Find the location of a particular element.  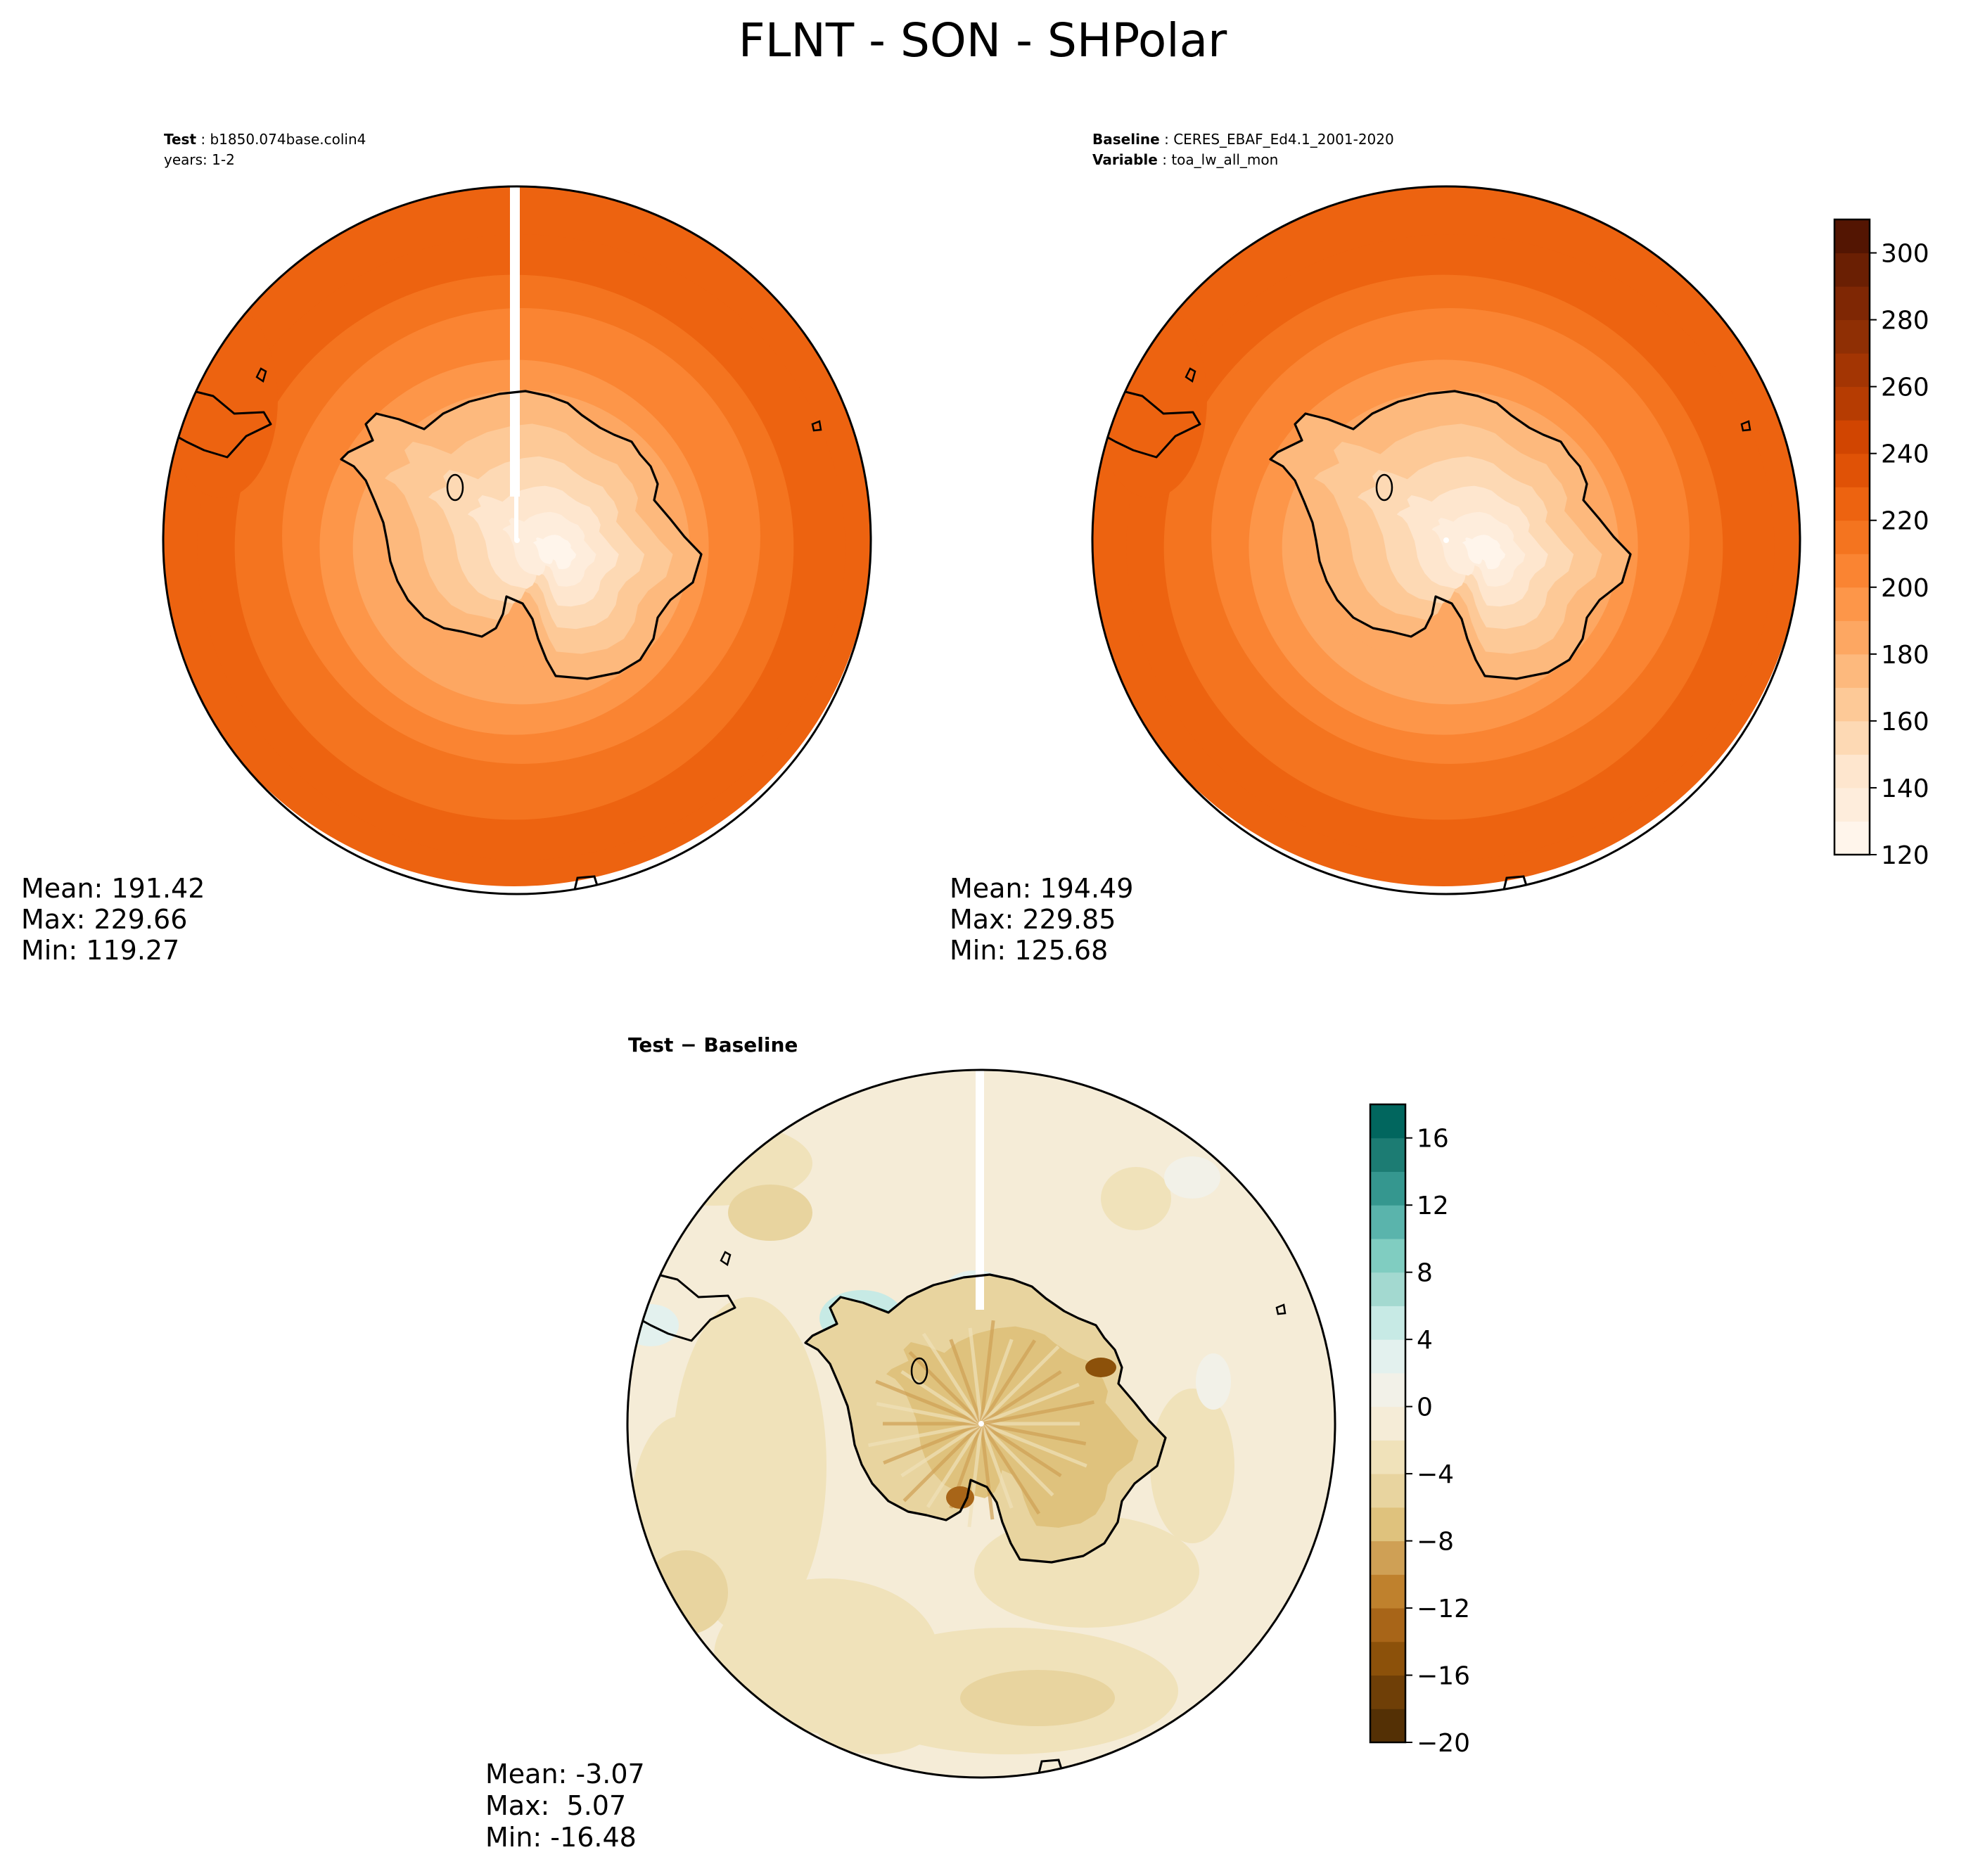

map-boundary is located at coordinates (1446, 540).